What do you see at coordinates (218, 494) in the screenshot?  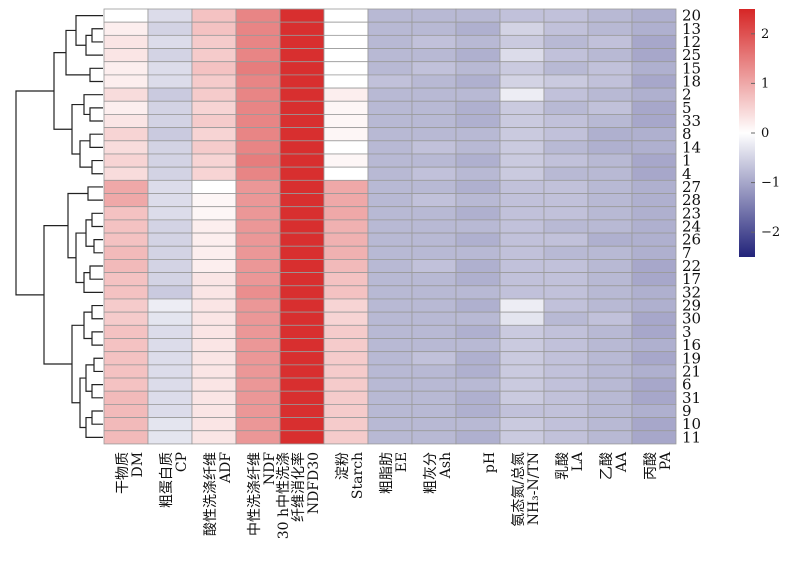 I see `column-label: 酸性洗涤纤维 ADF` at bounding box center [218, 494].